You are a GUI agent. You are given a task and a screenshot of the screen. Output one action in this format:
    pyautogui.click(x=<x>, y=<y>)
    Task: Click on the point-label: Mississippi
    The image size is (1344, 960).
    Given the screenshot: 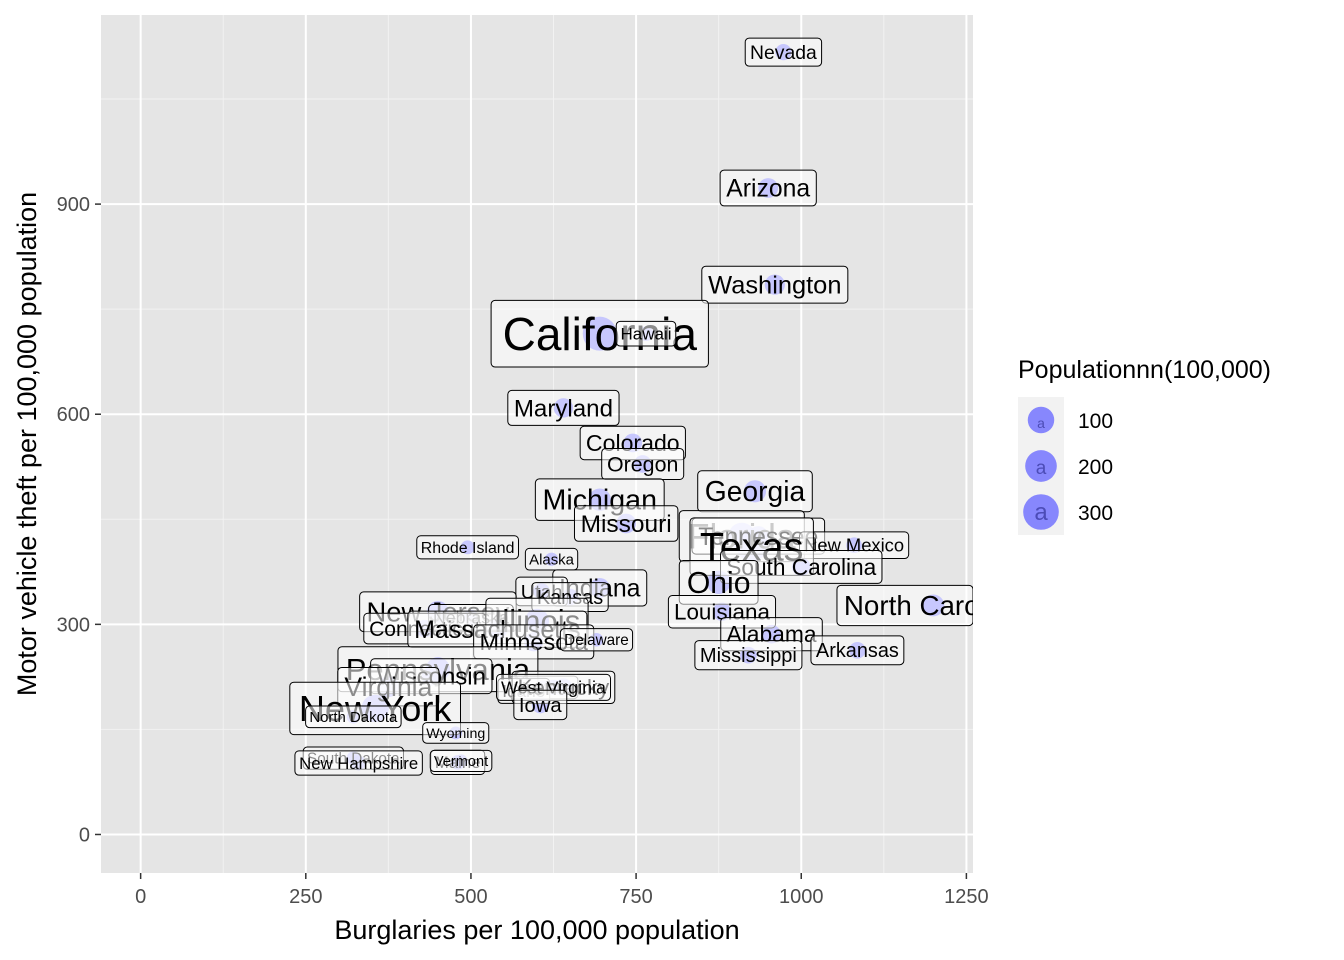 What is the action you would take?
    pyautogui.click(x=748, y=655)
    